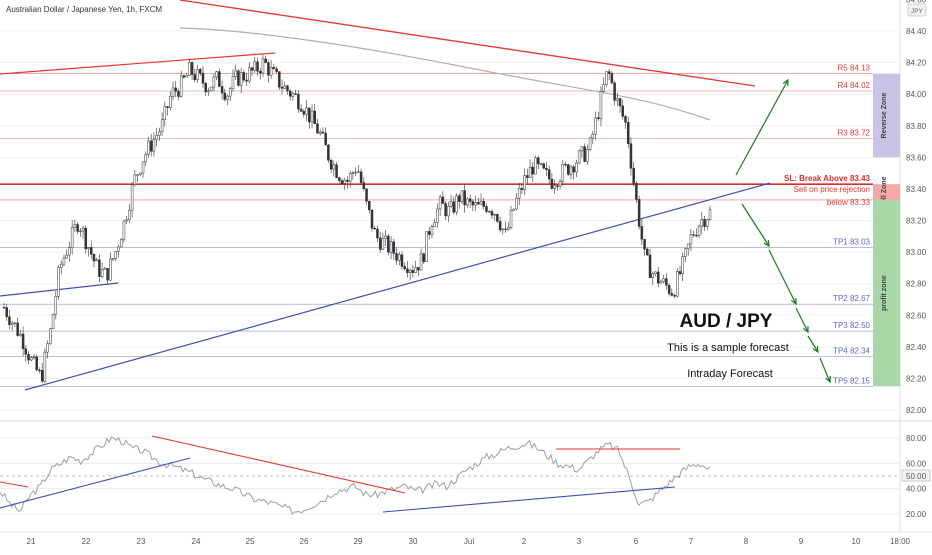 This screenshot has height=555, width=932. What do you see at coordinates (916, 157) in the screenshot?
I see `price-tick-label: 83.60` at bounding box center [916, 157].